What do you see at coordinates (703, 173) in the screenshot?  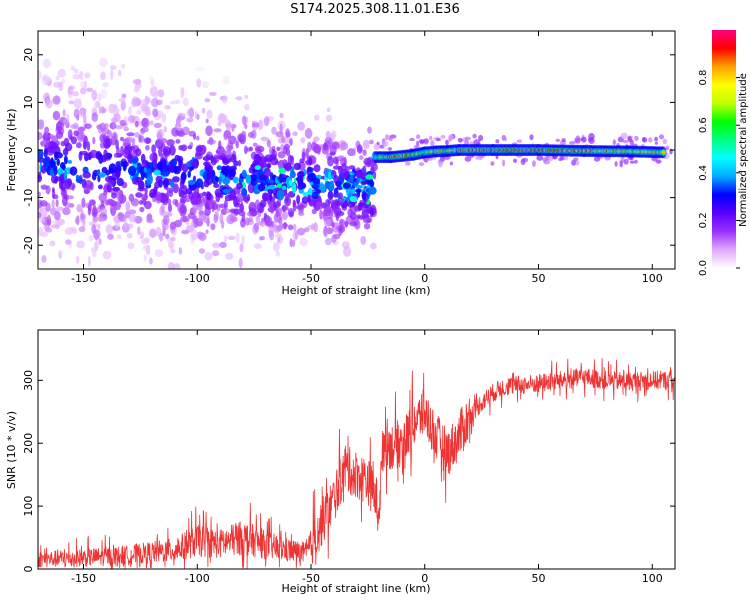 I see `colorbar-tick-label: 0.4` at bounding box center [703, 173].